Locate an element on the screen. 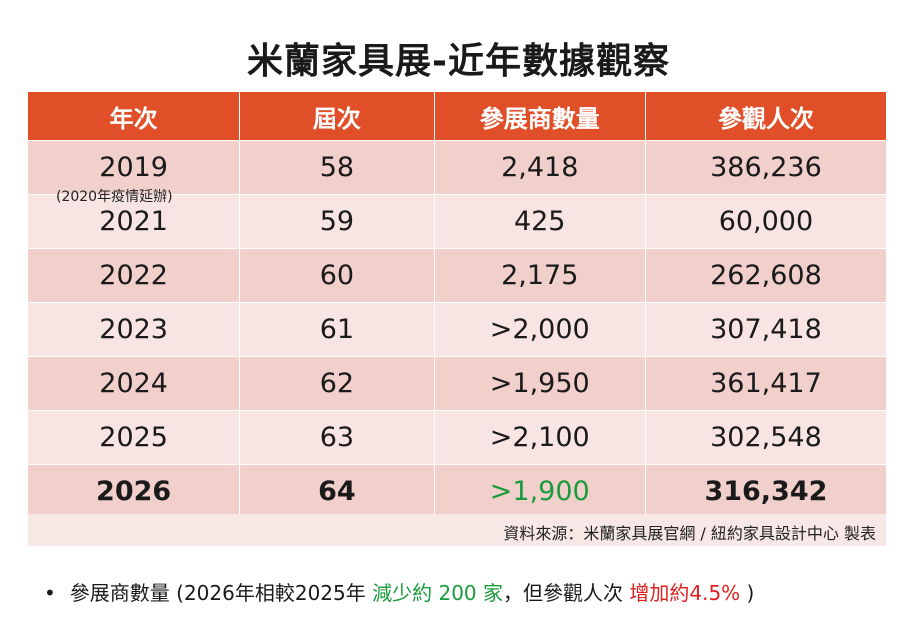  session-cell: 64 is located at coordinates (336, 491).